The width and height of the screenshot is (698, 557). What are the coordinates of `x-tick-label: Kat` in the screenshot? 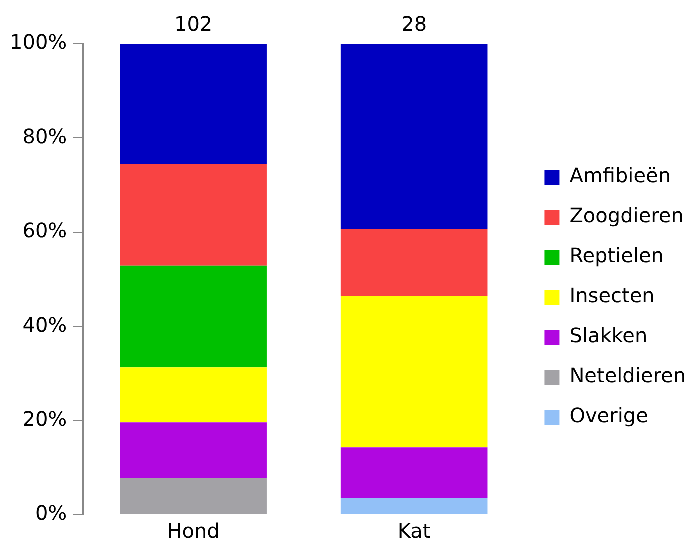 It's located at (414, 531).